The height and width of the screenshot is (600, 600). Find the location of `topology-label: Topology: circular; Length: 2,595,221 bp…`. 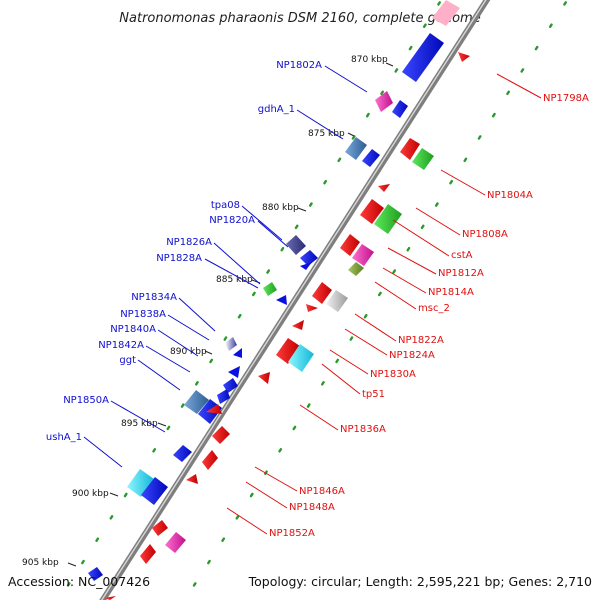

topology-label: Topology: circular; Length: 2,595,221 bp… is located at coordinates (420, 581).